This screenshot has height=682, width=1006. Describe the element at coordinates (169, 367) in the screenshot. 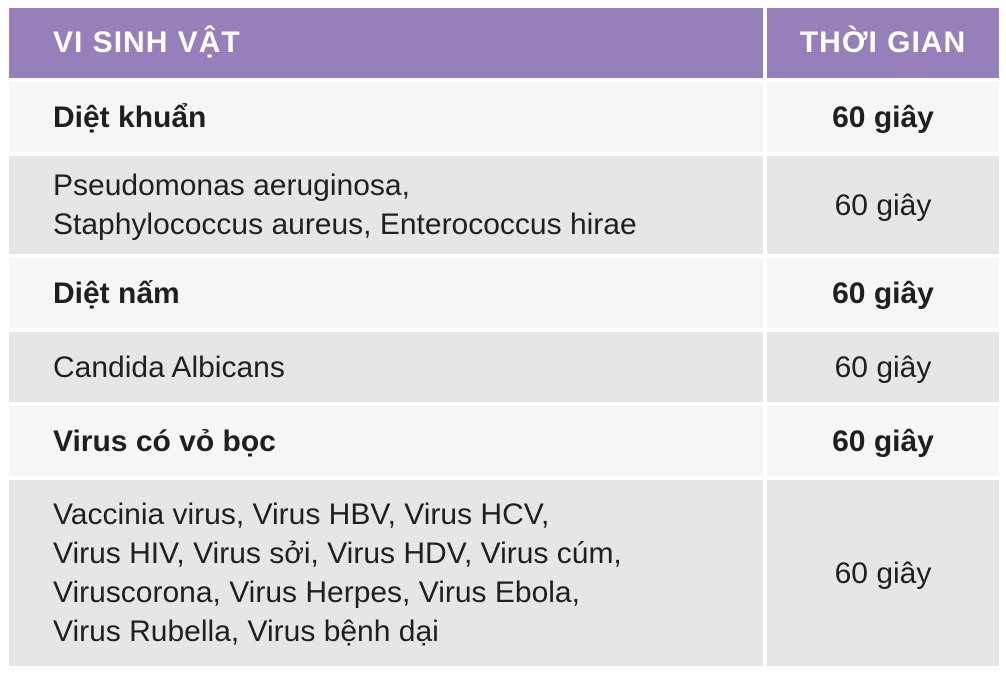

I see `organism-line: Candida Albicans` at that location.